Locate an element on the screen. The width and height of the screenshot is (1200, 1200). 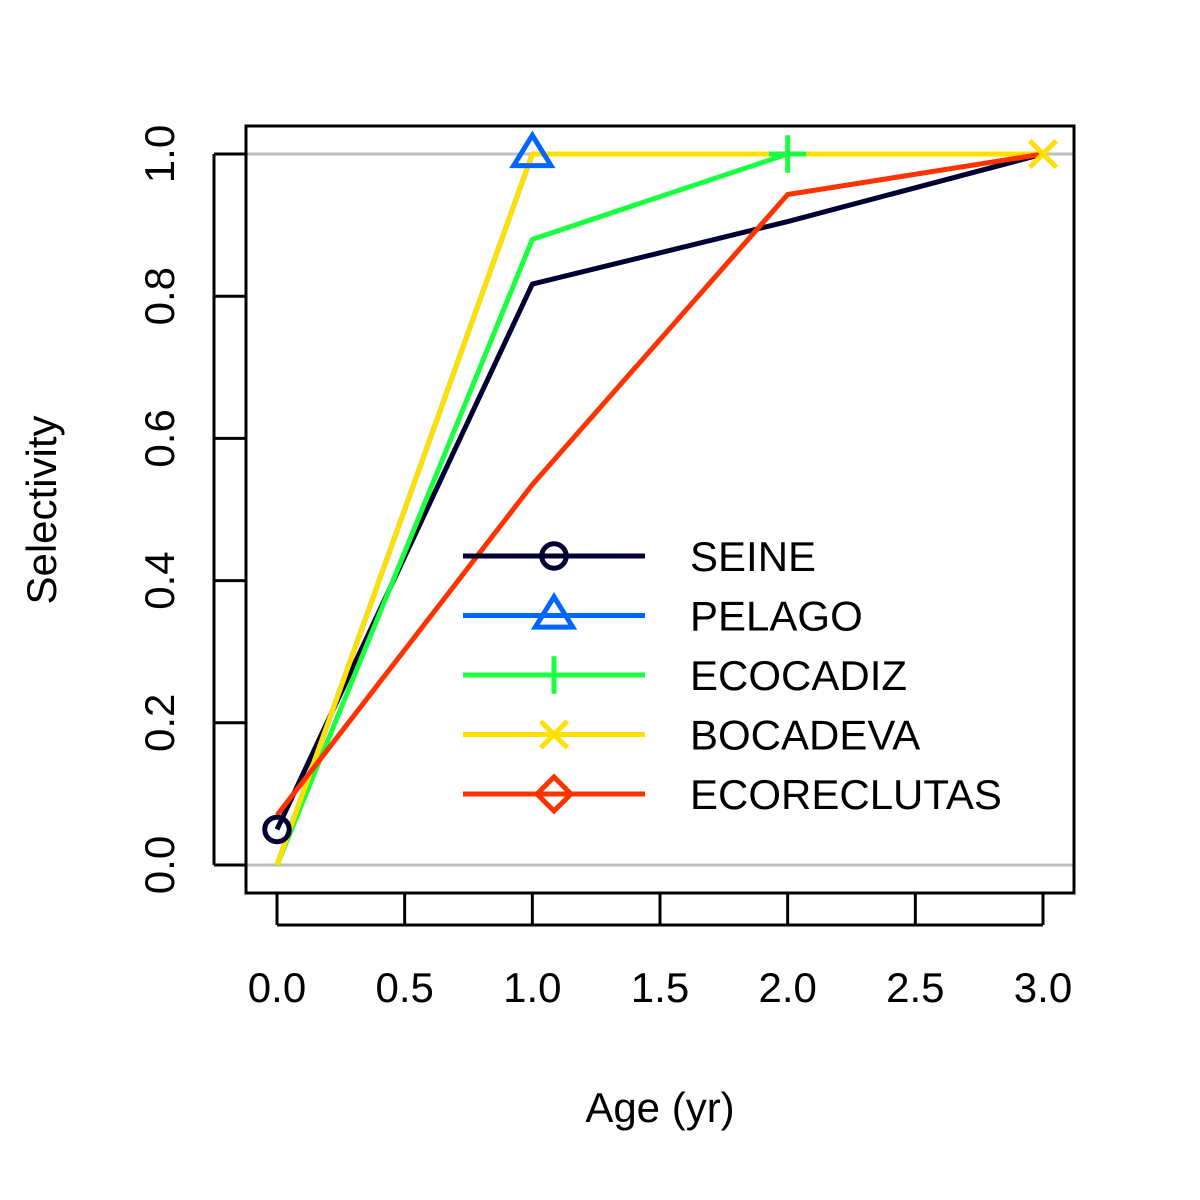
legend-label-pelago: PELAGO is located at coordinates (776, 616).